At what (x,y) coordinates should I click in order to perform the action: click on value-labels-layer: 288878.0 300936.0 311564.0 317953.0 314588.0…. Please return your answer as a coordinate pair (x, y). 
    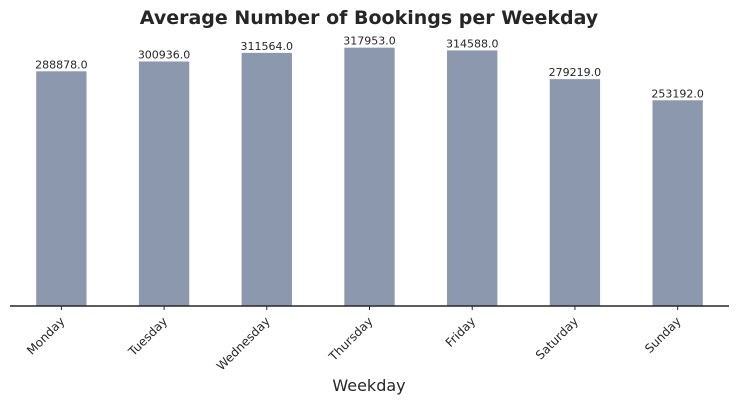
    Looking at the image, I should click on (369, 68).